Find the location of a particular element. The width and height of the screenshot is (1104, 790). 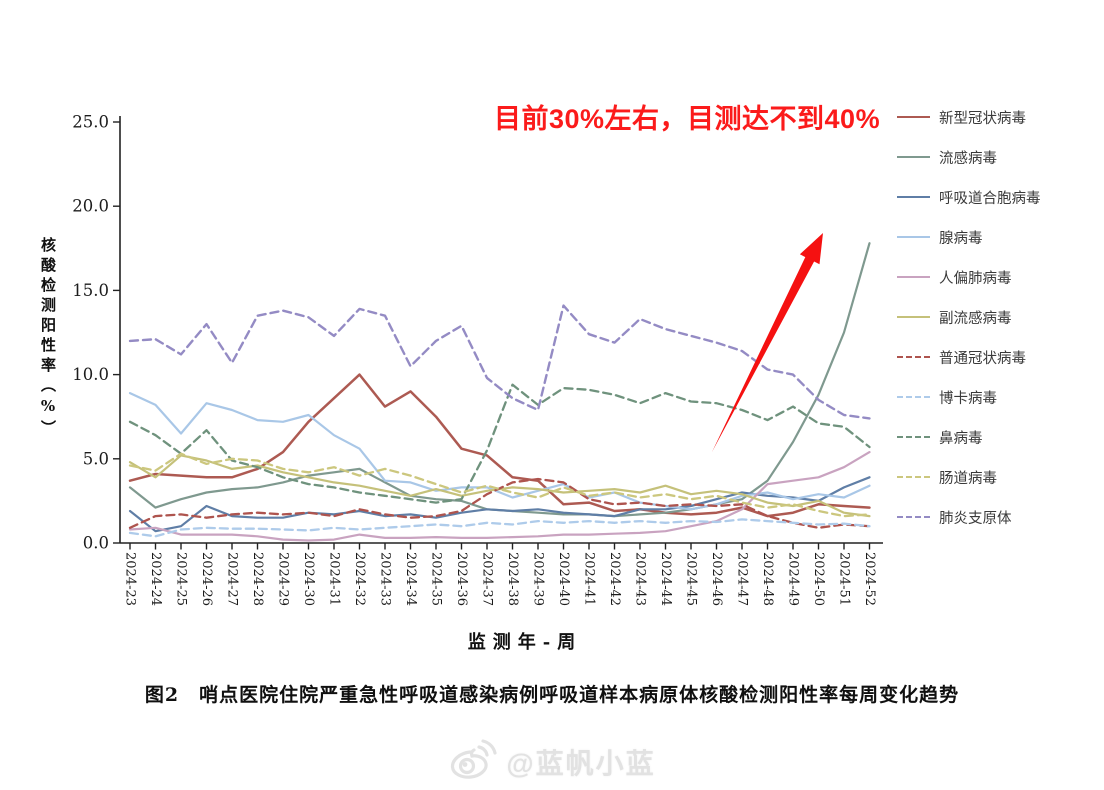

y-tick-label: 5.0 is located at coordinates (96, 458).